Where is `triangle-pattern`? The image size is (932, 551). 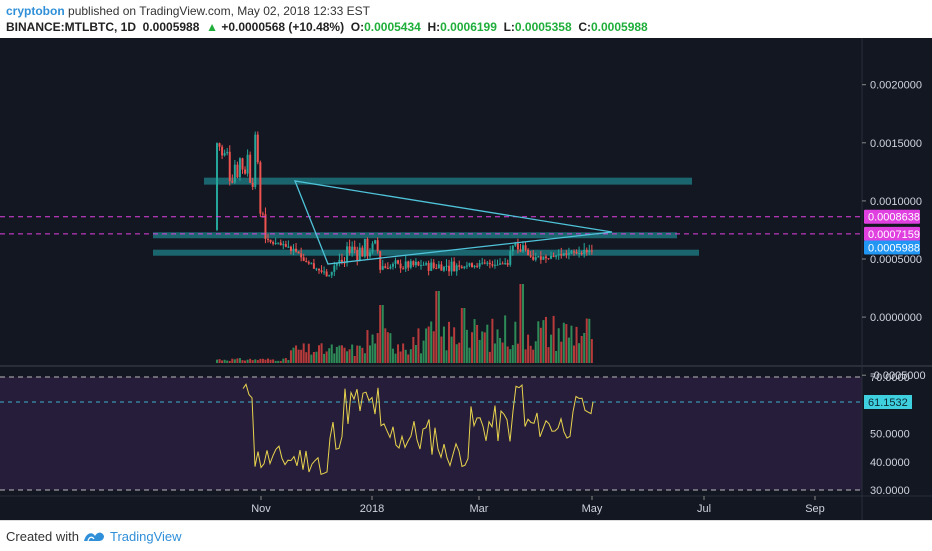
triangle-pattern is located at coordinates (453, 222).